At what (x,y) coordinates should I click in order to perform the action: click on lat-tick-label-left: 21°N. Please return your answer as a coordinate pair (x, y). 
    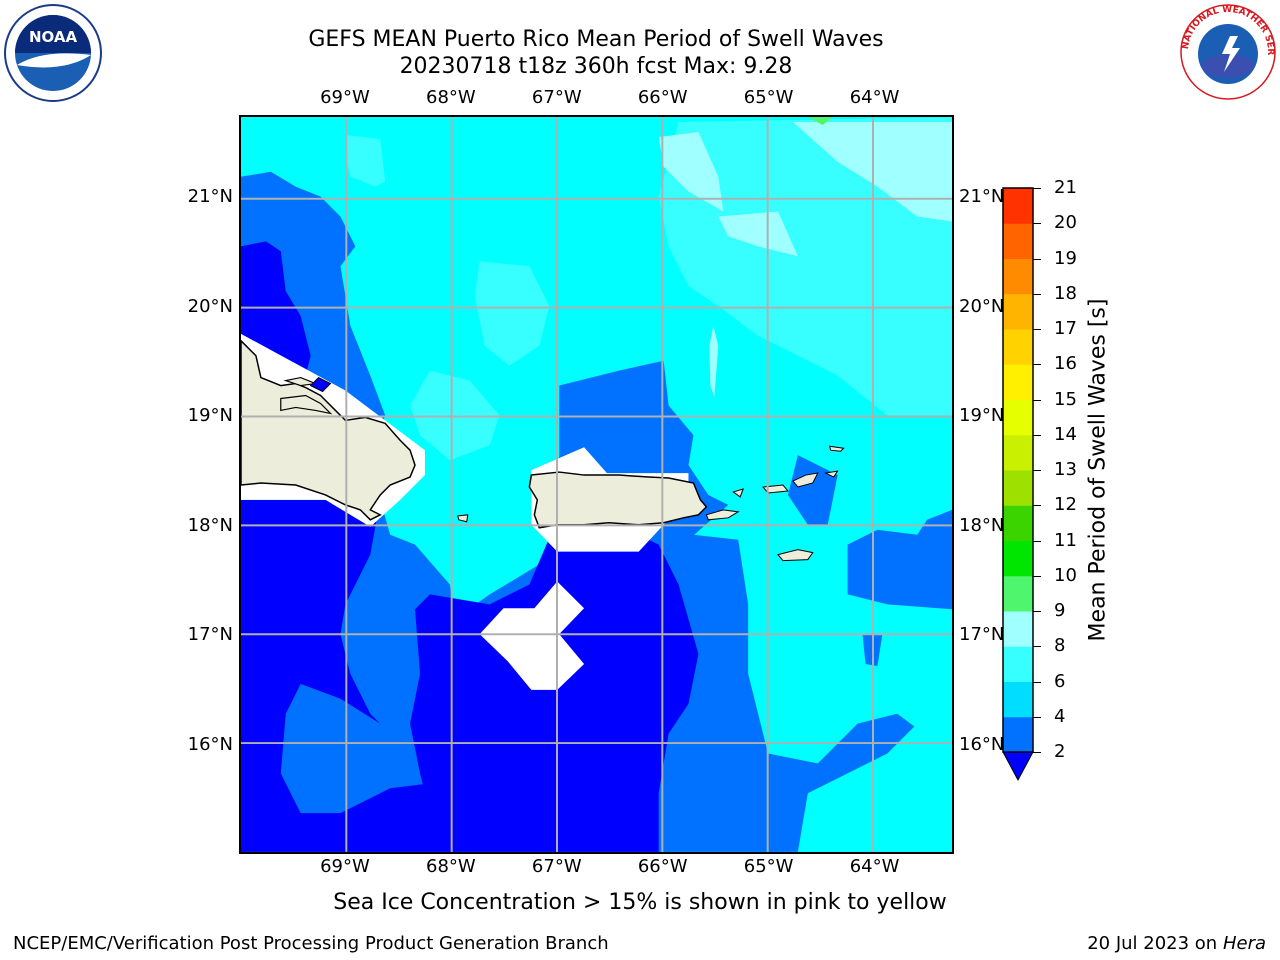
    Looking at the image, I should click on (210, 197).